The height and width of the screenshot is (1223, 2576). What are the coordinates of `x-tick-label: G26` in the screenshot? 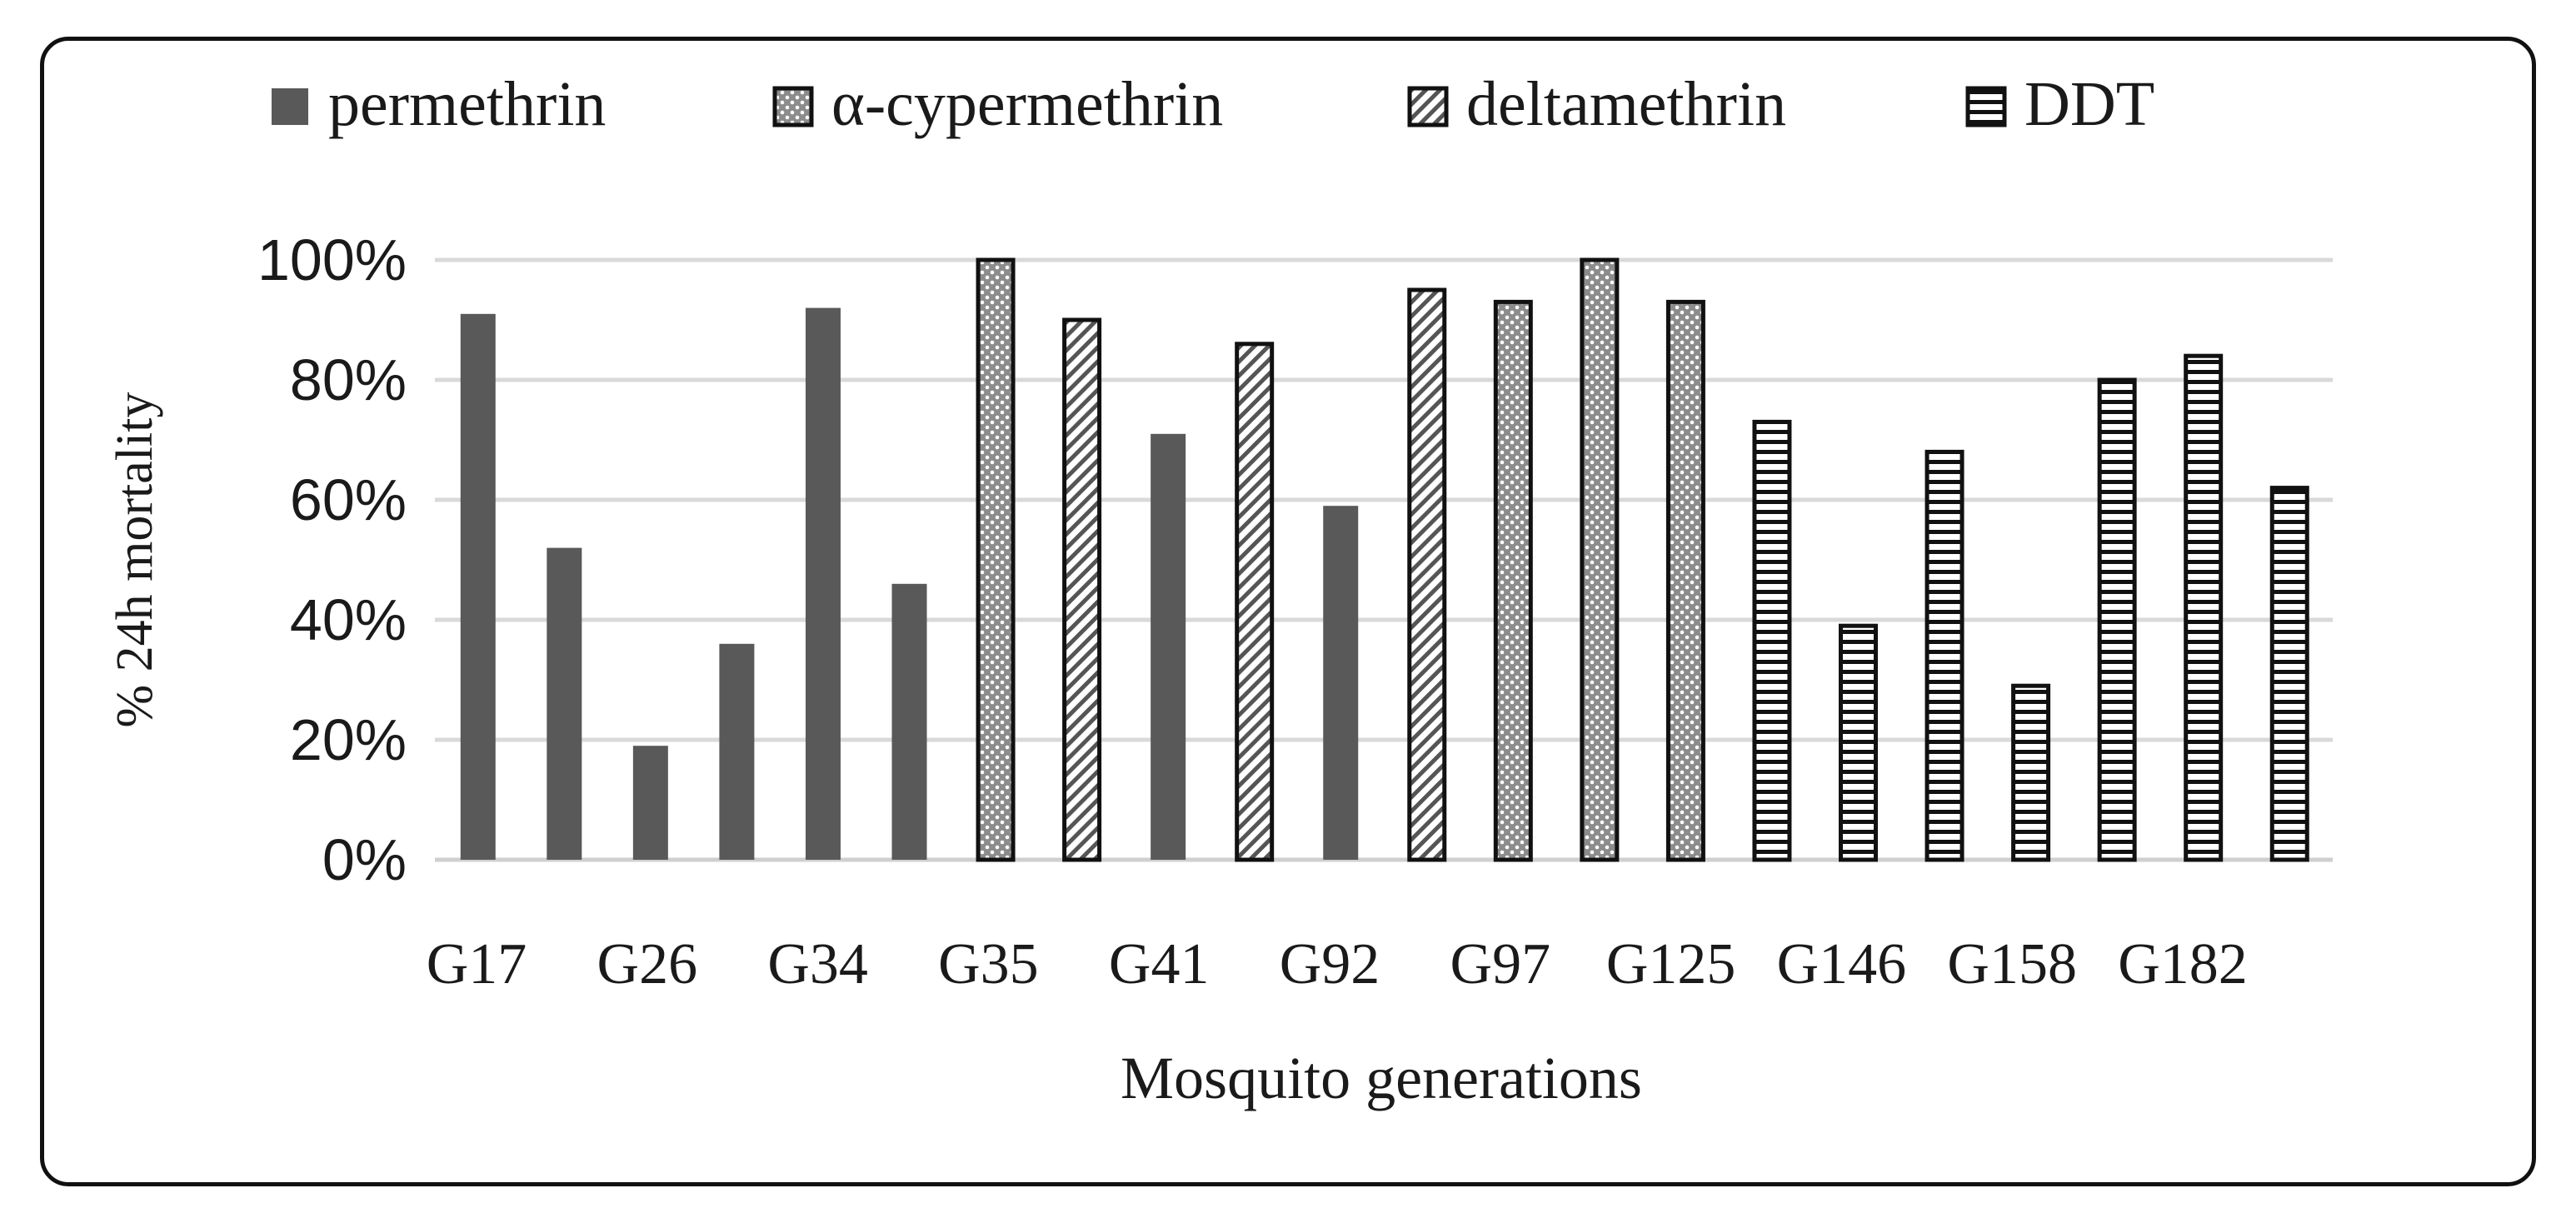 It's located at (647, 964).